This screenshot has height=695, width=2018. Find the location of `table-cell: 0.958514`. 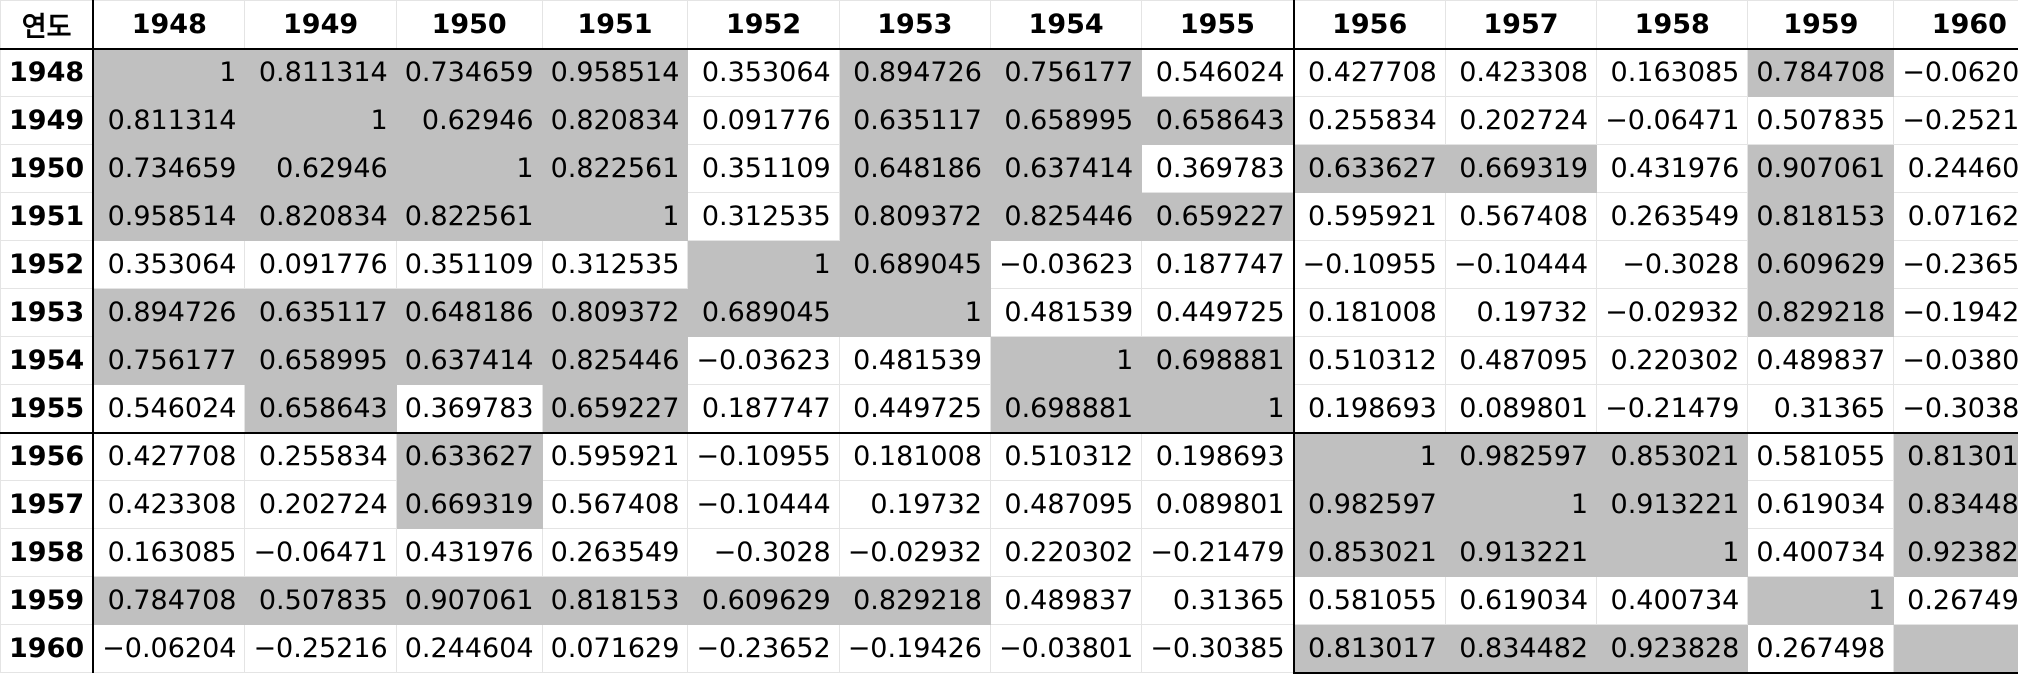

table-cell: 0.958514 is located at coordinates (615, 72).